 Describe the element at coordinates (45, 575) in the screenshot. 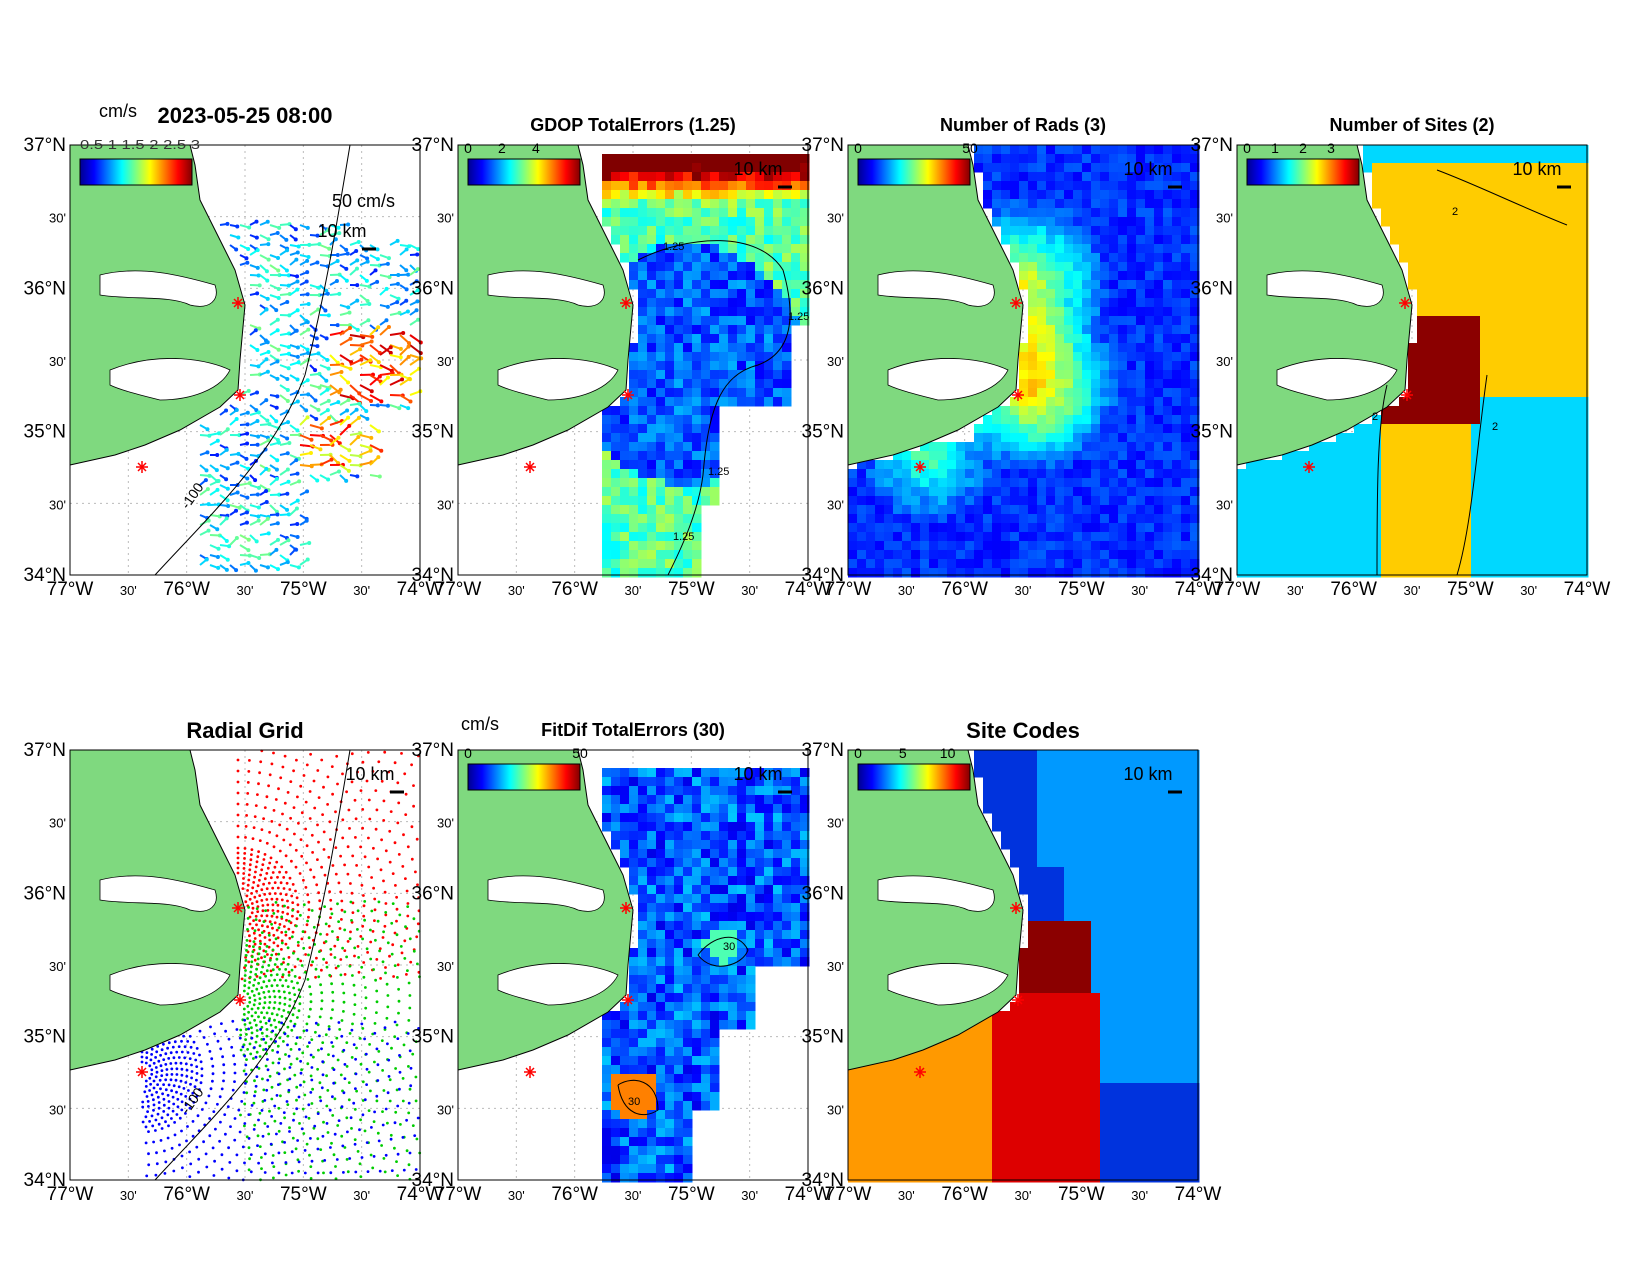

I see `line-34n-label: 34°N` at that location.